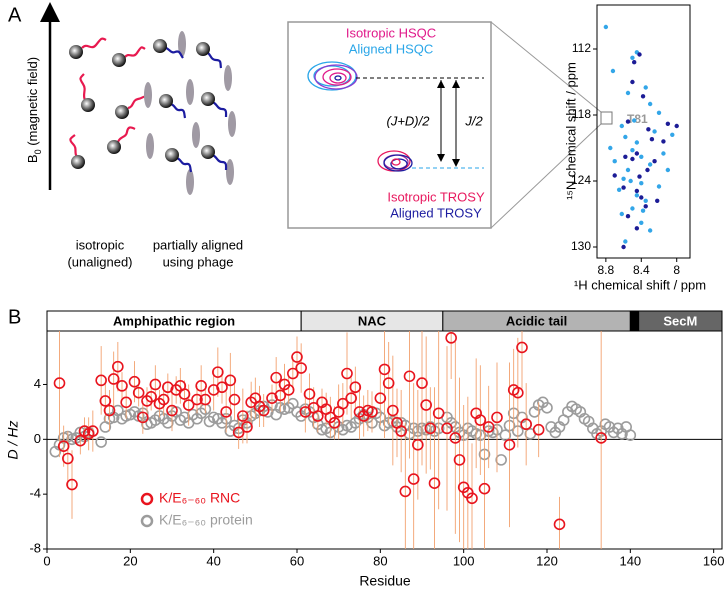 The image size is (727, 594). What do you see at coordinates (199, 498) in the screenshot?
I see `legend-label: K/E₆₋₆₀ RNC` at bounding box center [199, 498].